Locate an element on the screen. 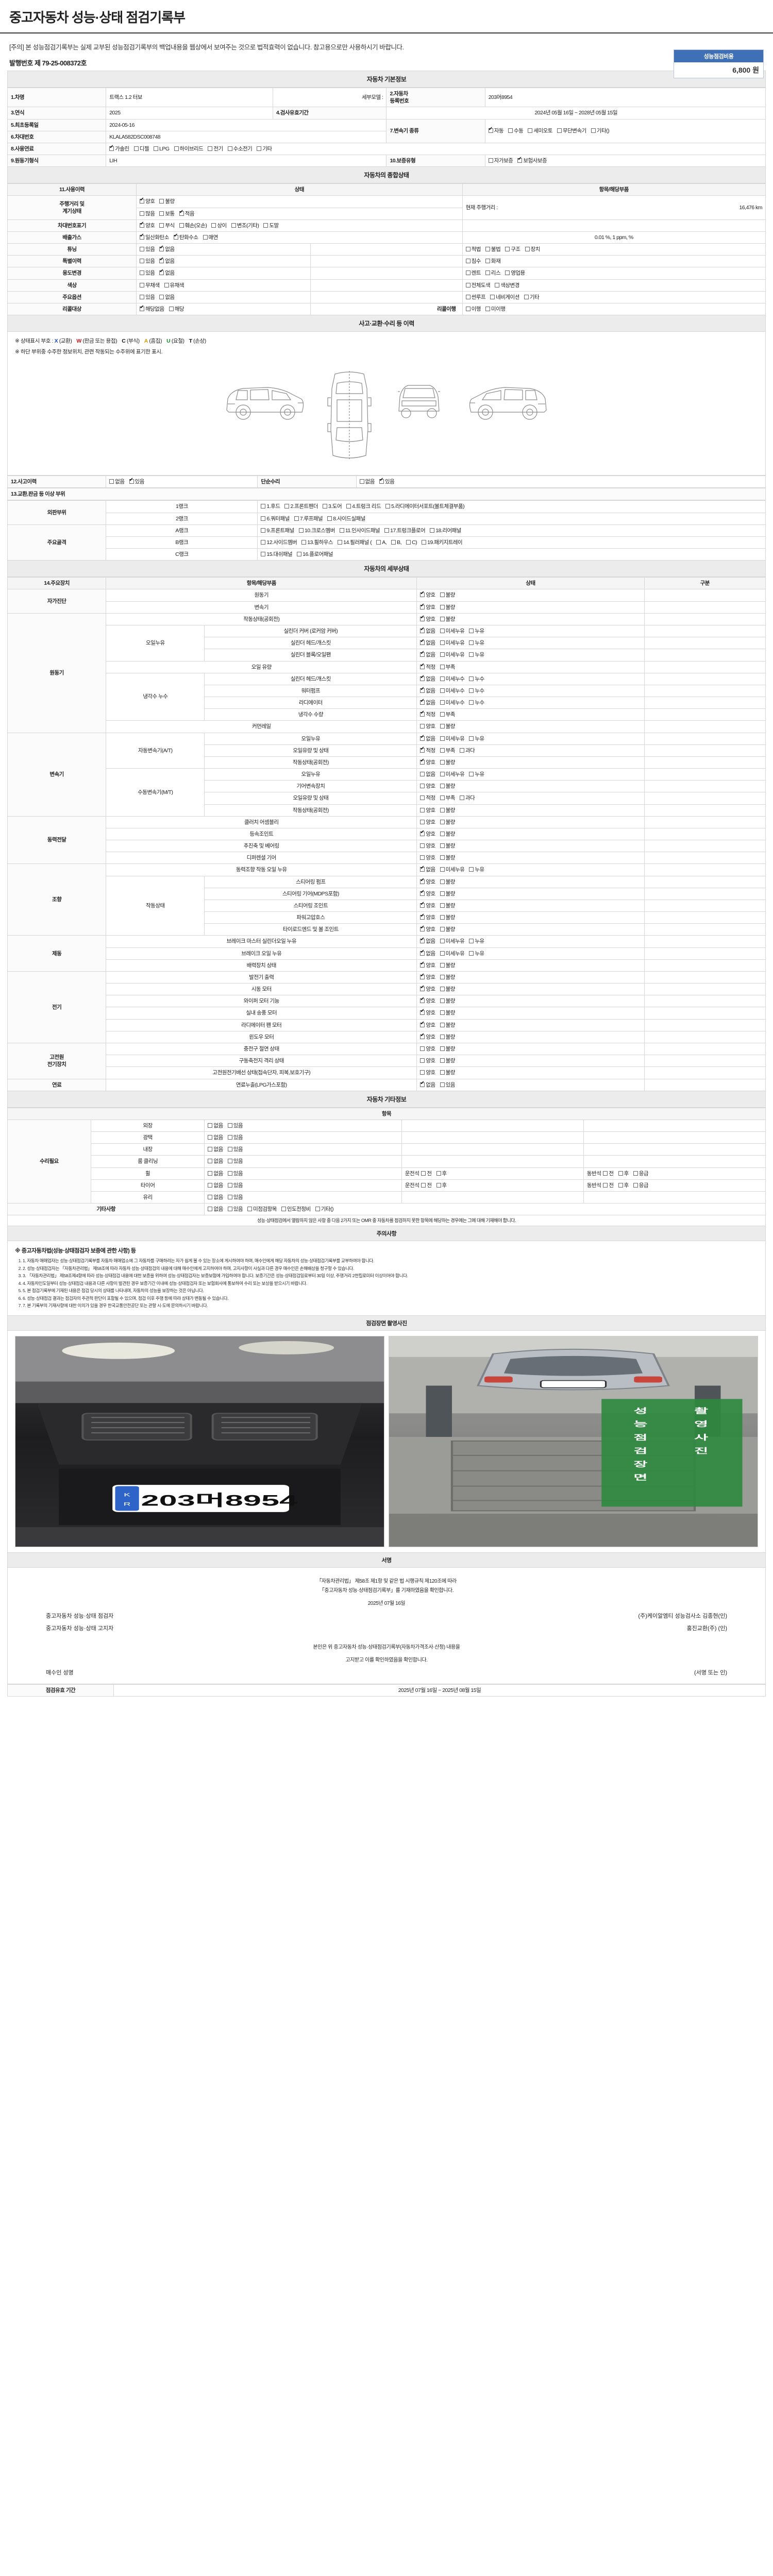 The width and height of the screenshot is (773, 2576). extra-option: 있음 is located at coordinates (235, 1209).